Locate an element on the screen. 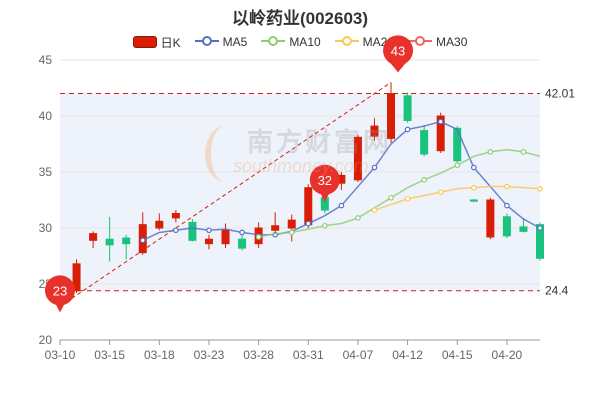 Image resolution: width=600 pixels, height=400 pixels. x-tick-label: 04-15 is located at coordinates (457, 355).